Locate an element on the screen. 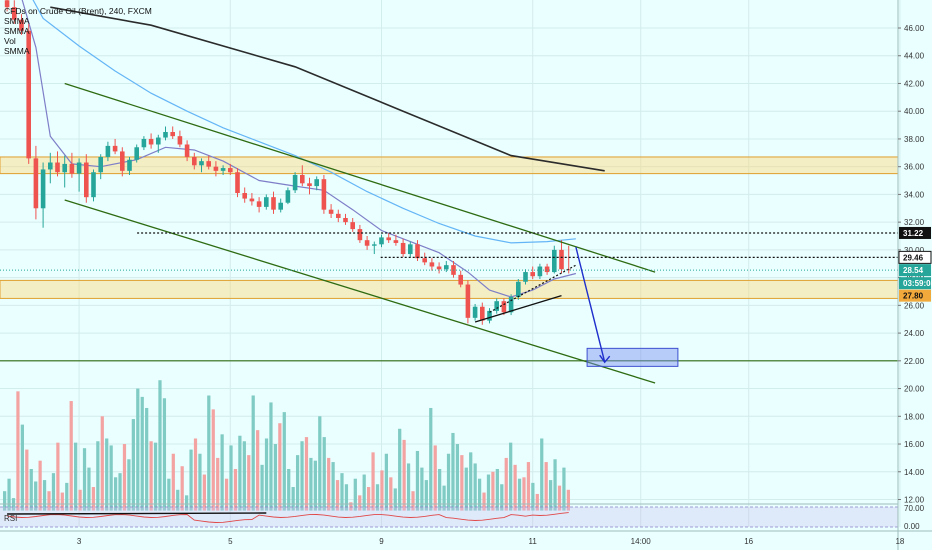 Image resolution: width=932 pixels, height=550 pixels. price-badge is located at coordinates (915, 295).